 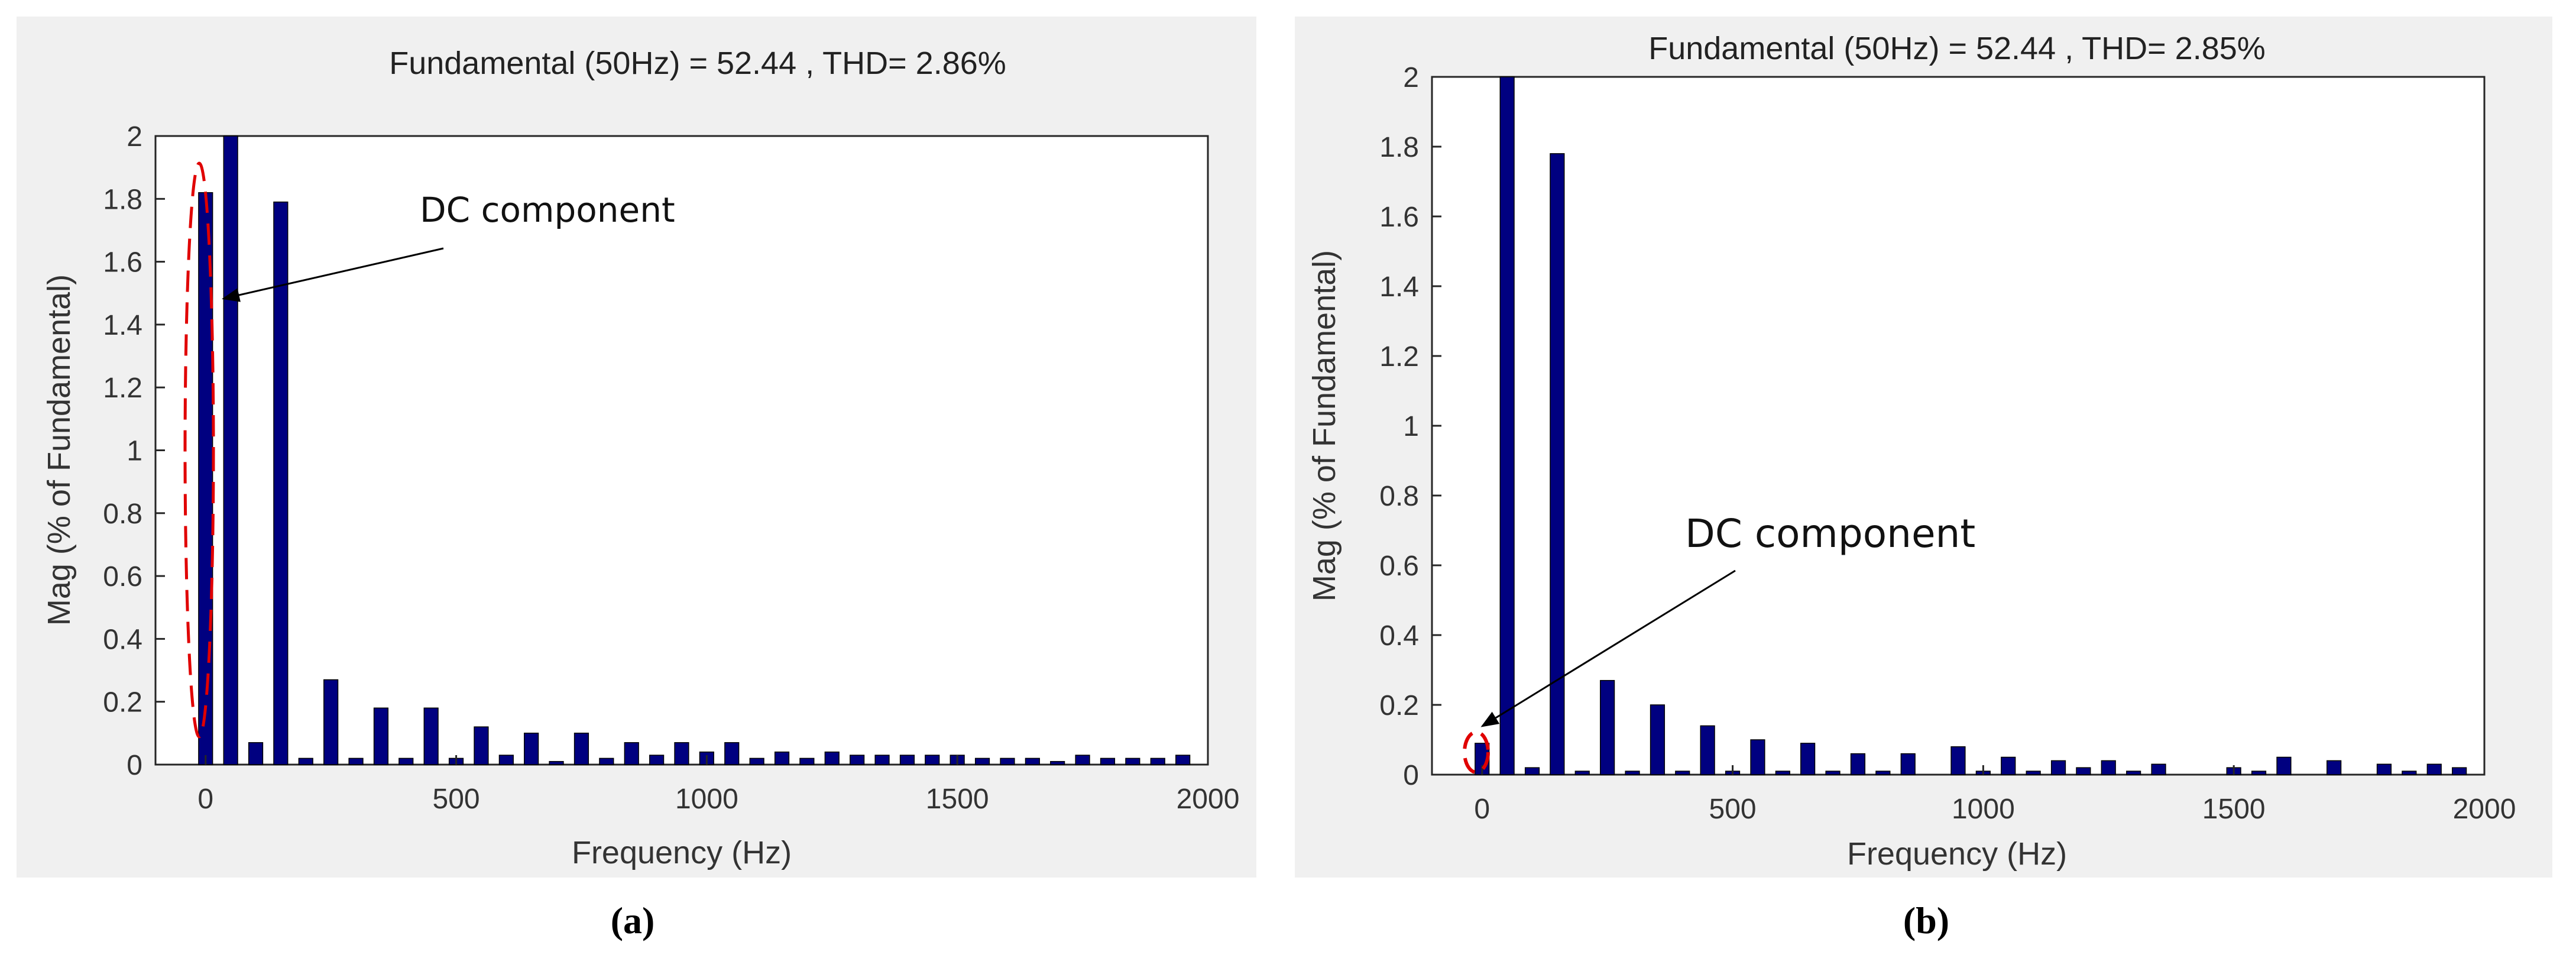 What do you see at coordinates (431, 736) in the screenshot?
I see `panel-a-bar-450hz` at bounding box center [431, 736].